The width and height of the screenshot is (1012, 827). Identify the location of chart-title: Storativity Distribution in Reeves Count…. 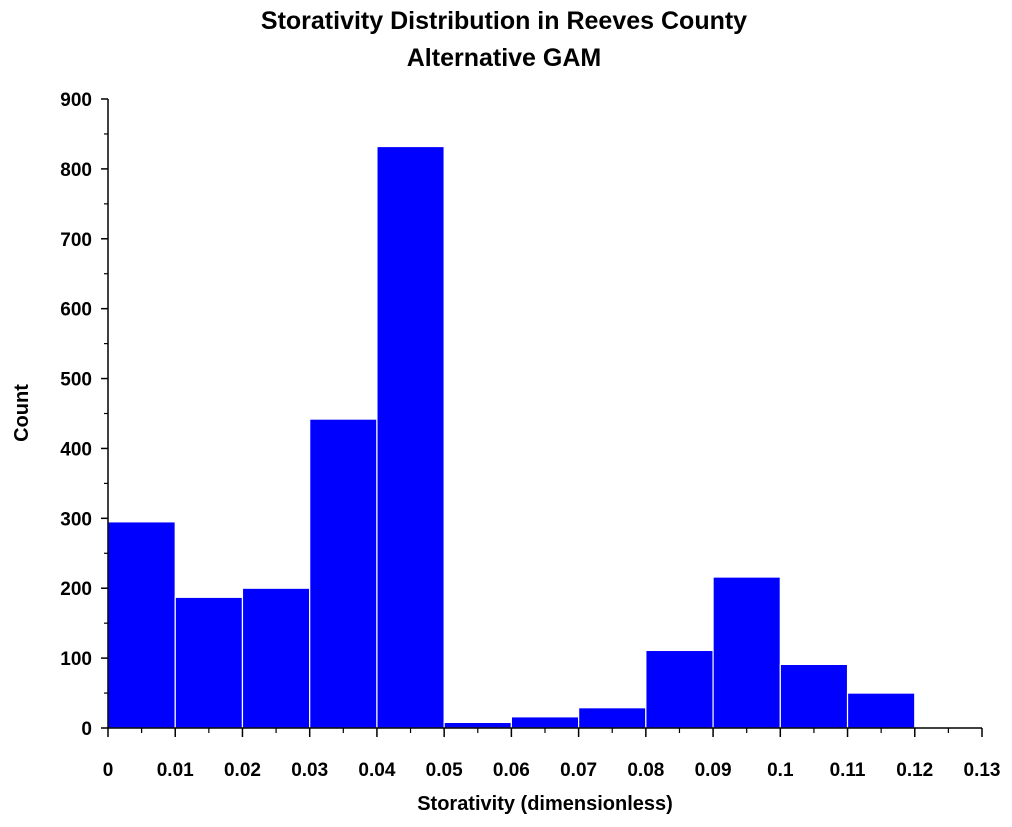
(504, 21).